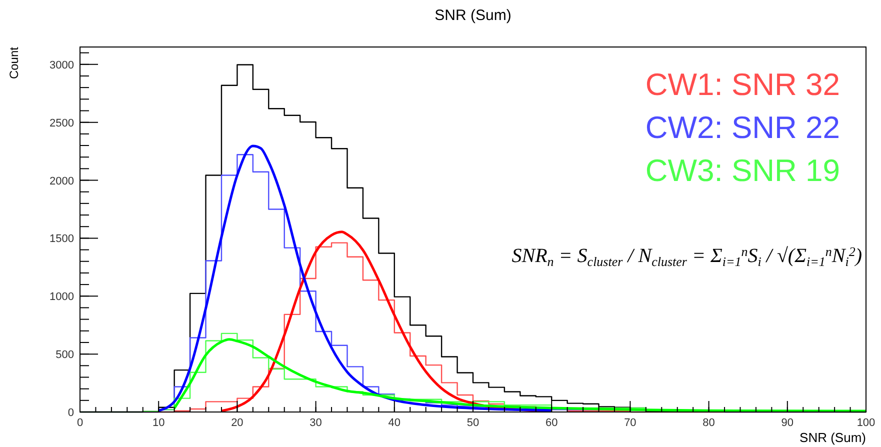 This screenshot has height=447, width=881. Describe the element at coordinates (687, 256) in the screenshot. I see `text: SNR$_{n}$ = S$_{cluster}$ / N$_{cluster}$ = Σ$_{i=1}$$^{n}$S$_{i}$ / √(Σ$_{i=1}$$^{n}$N$_{i}$$^{2}$)` at that location.